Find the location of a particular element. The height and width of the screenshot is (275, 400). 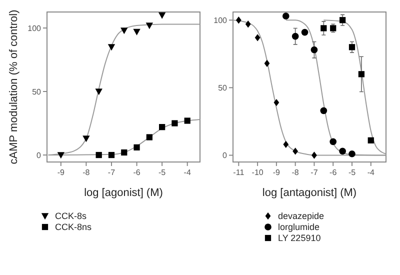

x-tick-label: -11 is located at coordinates (239, 172).